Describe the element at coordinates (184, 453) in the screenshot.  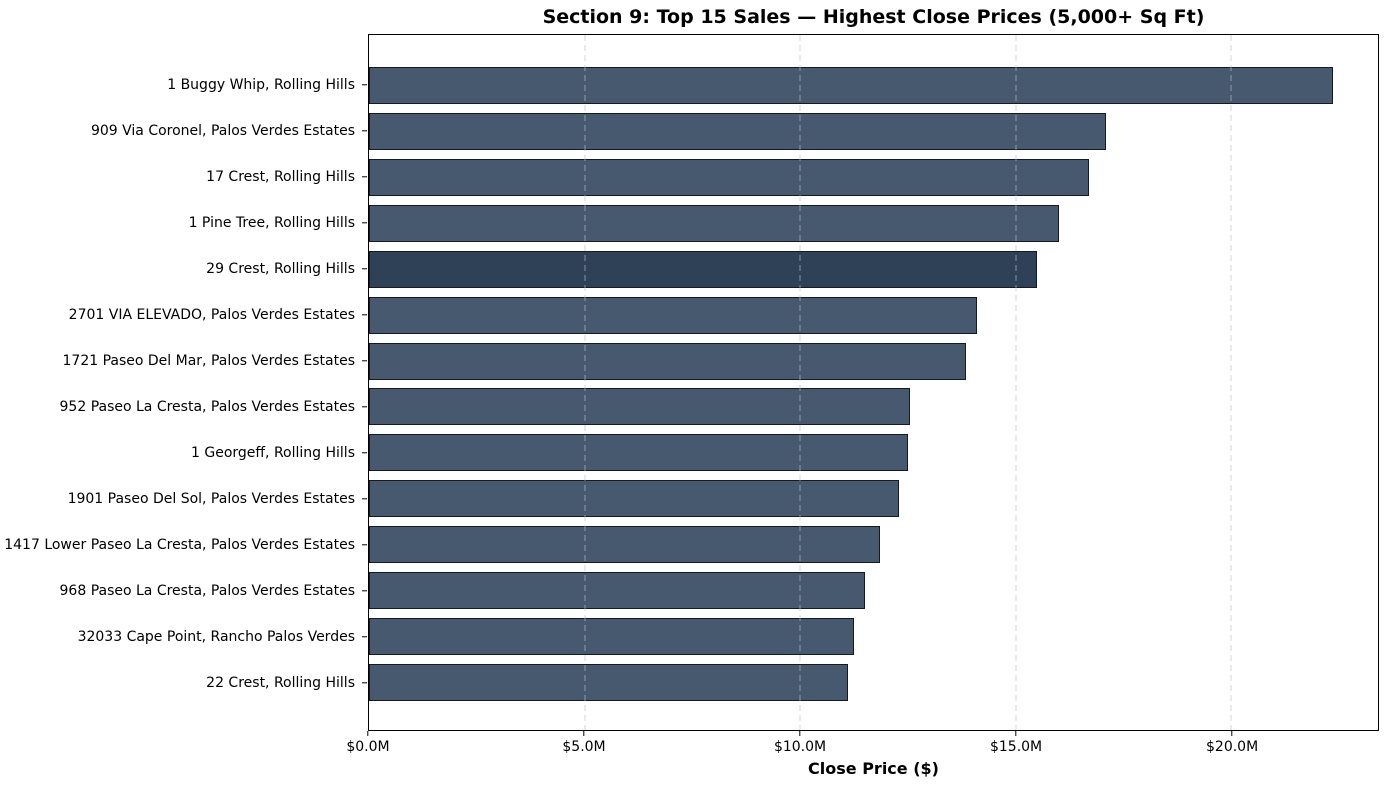
I see `y-row: 1 Georgeff, Rolling Hills` at that location.